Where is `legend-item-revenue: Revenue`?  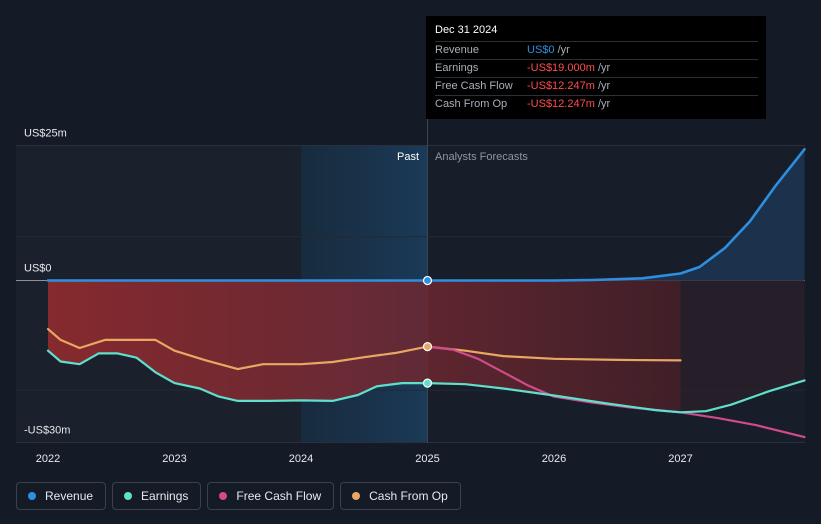
legend-item-revenue: Revenue is located at coordinates (61, 496).